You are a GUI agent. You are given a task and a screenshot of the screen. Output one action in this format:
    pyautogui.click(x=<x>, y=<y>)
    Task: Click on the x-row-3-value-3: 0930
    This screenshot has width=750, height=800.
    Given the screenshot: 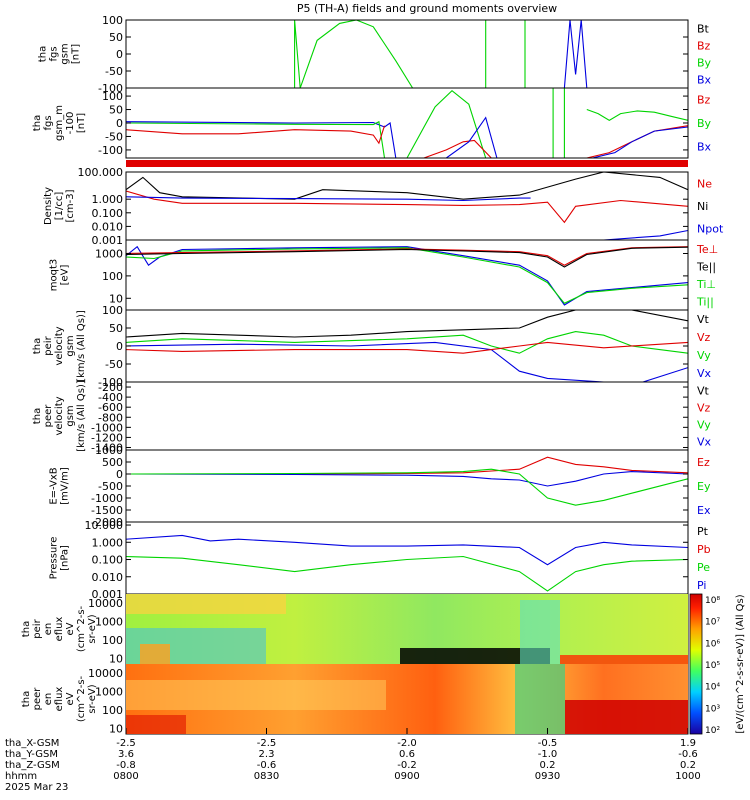 What is the action you would take?
    pyautogui.click(x=547, y=776)
    